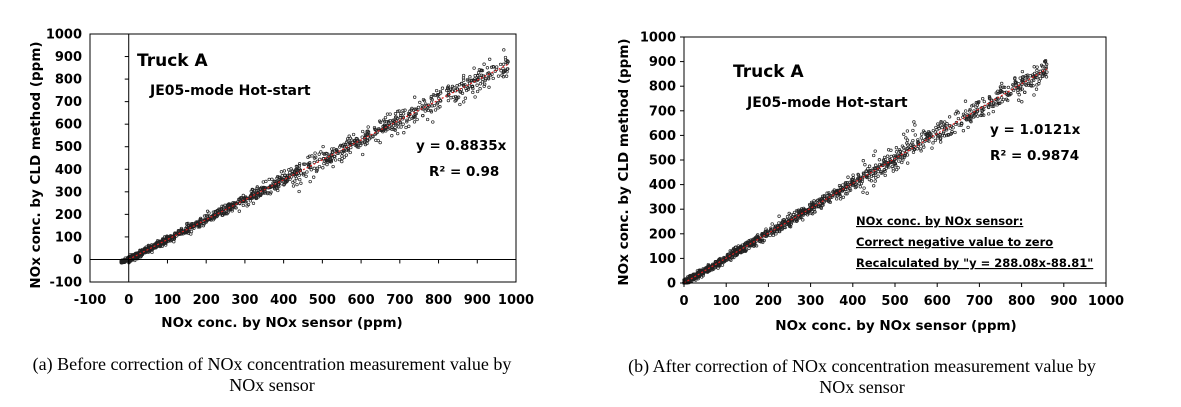 The height and width of the screenshot is (407, 1181). What do you see at coordinates (68, 215) in the screenshot?
I see `y-tick-label: 200` at bounding box center [68, 215].